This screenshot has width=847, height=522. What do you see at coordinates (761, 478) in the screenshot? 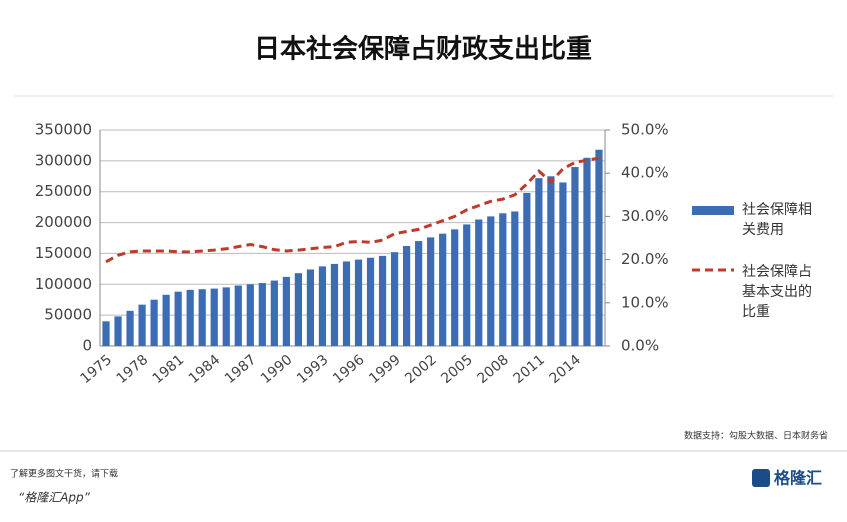
I see `logo-icon` at bounding box center [761, 478].